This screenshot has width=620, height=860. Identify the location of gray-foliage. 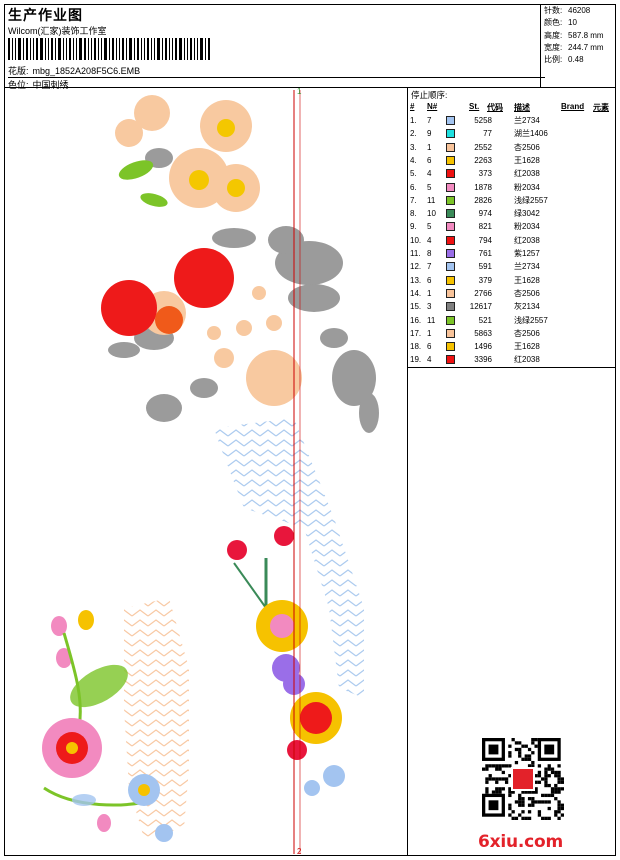
(243, 290).